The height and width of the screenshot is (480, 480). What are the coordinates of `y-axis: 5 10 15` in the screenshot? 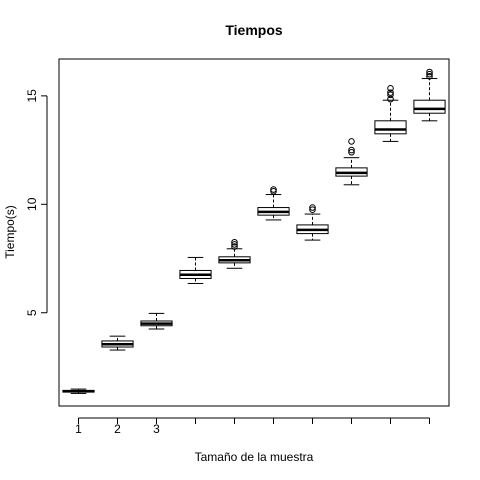 It's located at (36, 202).